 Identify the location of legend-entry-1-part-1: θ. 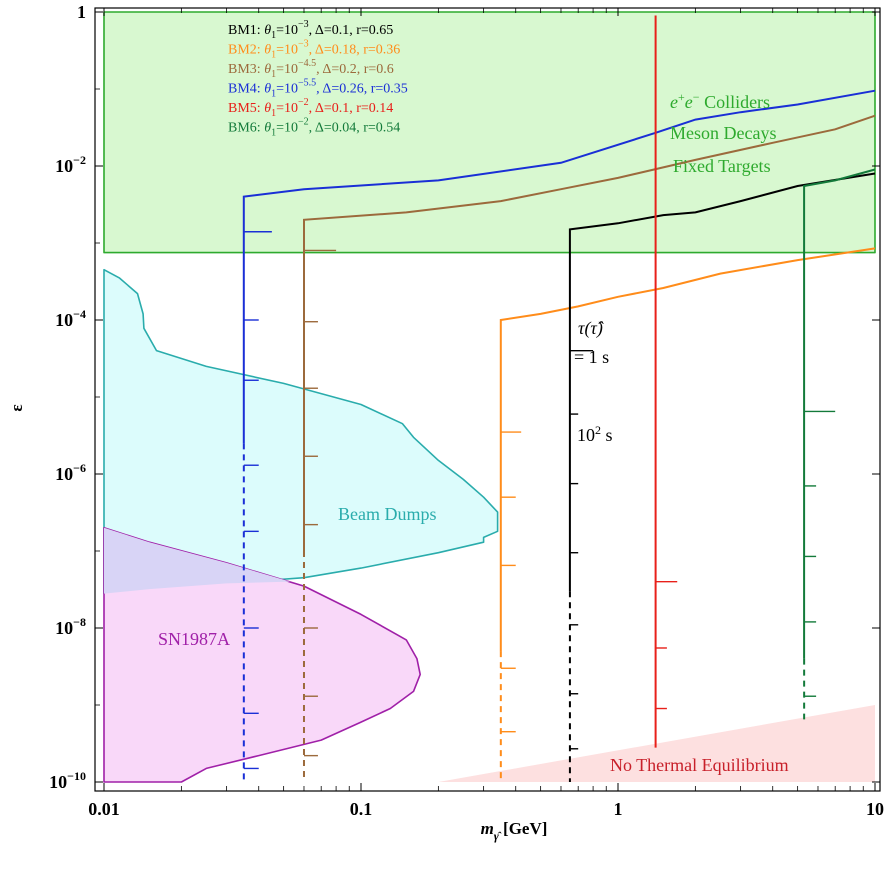
(267, 30).